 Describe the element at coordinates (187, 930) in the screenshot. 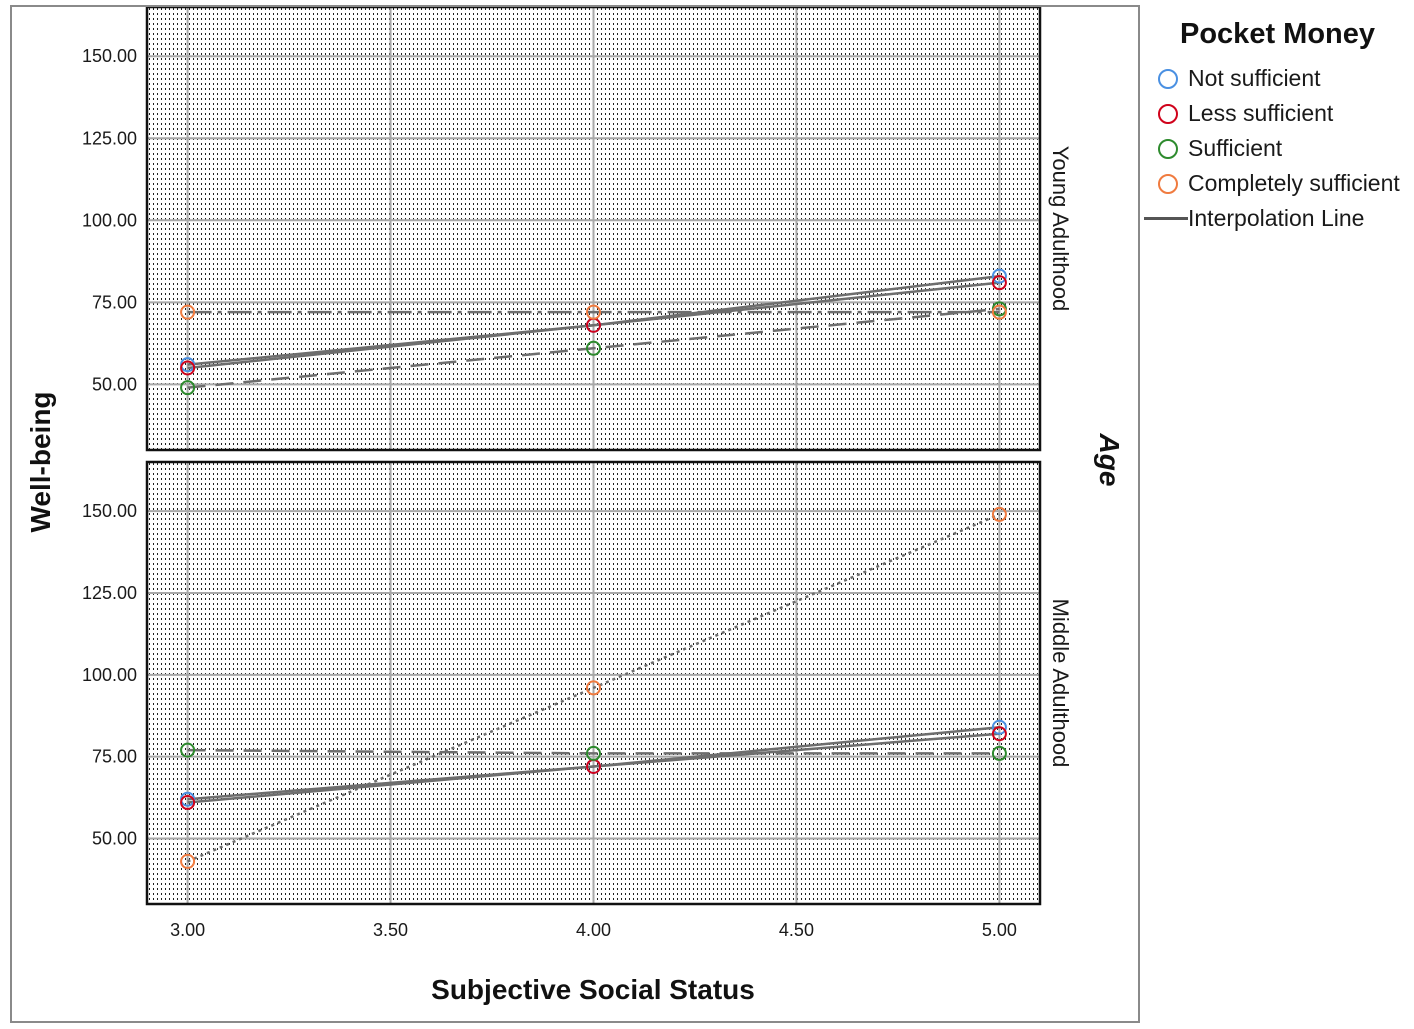

I see `x-tick-label: 3.00` at that location.